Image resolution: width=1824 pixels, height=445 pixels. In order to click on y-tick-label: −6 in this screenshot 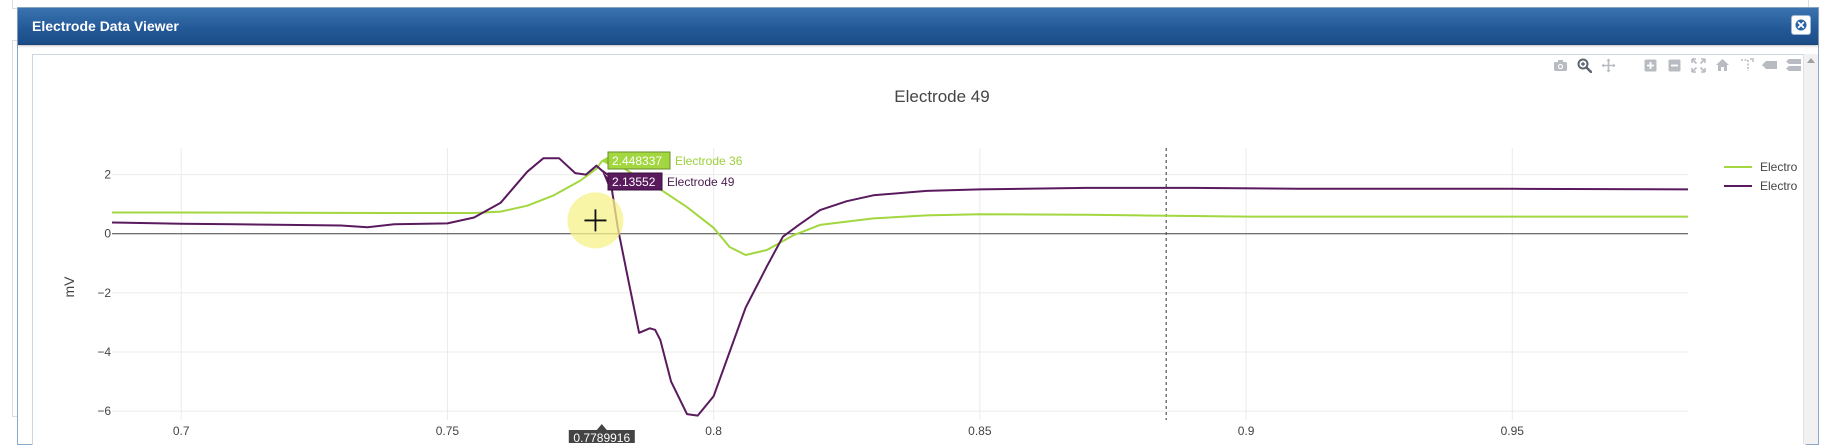, I will do `click(104, 411)`.